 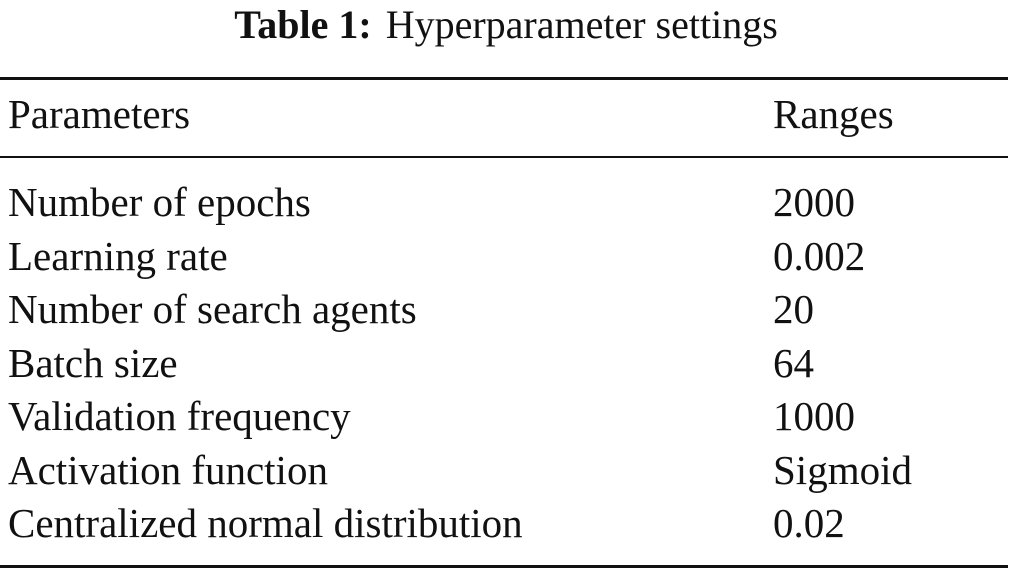 I want to click on table-cell: 64, so click(x=793, y=362).